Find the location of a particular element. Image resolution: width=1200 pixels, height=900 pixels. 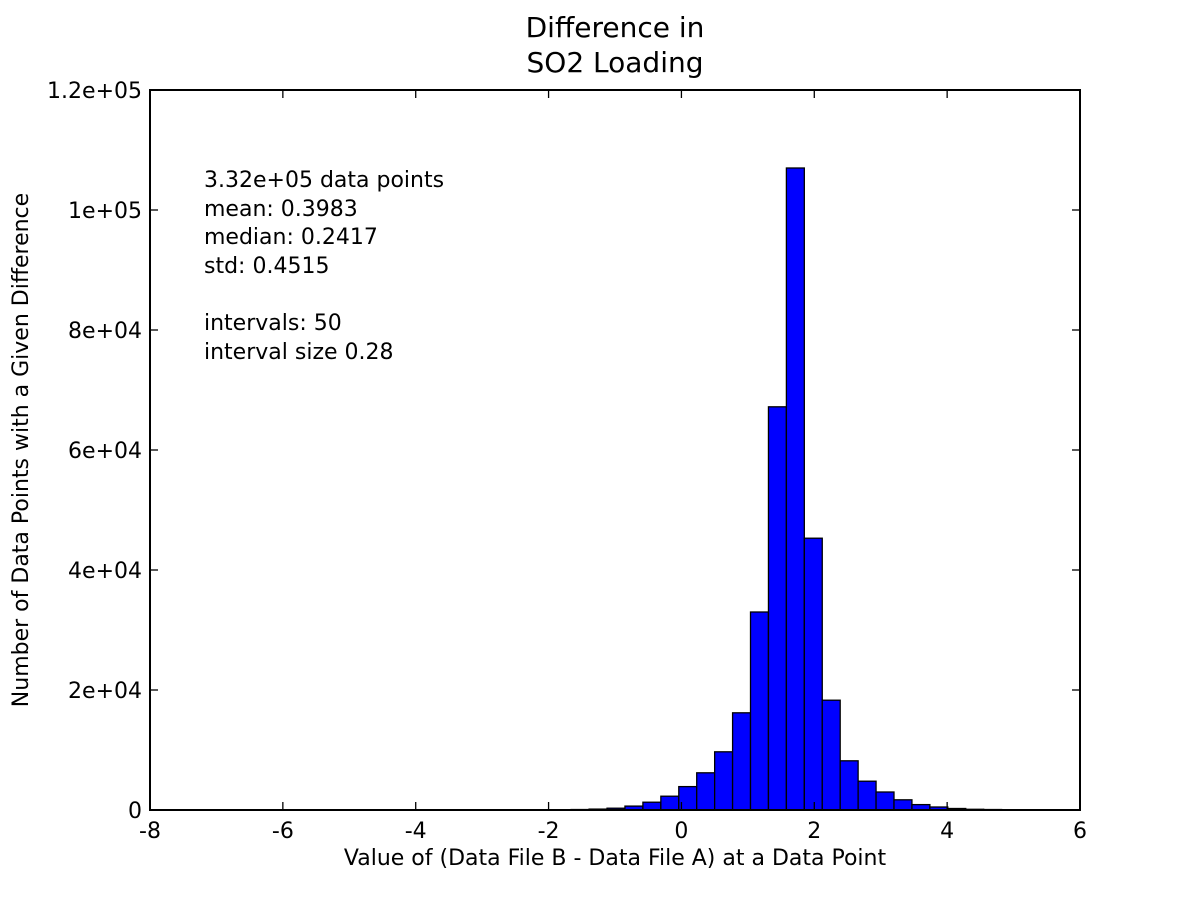

y-tick-label: 6e+04 is located at coordinates (105, 451).